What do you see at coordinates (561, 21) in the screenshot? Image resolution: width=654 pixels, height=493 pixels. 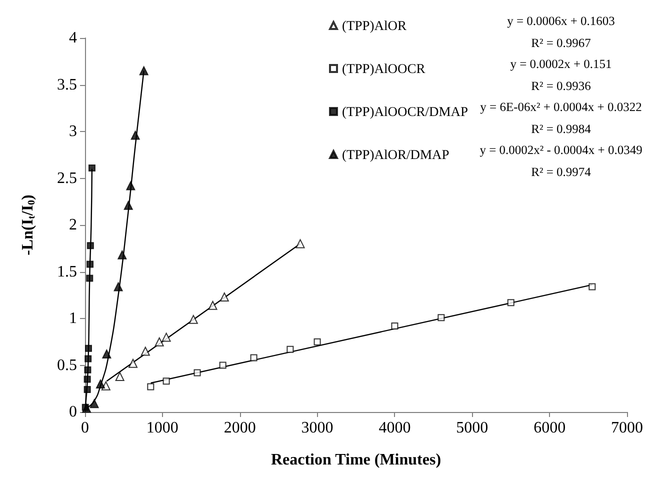 I see `text: y = 0.0006x + 0.1603` at bounding box center [561, 21].